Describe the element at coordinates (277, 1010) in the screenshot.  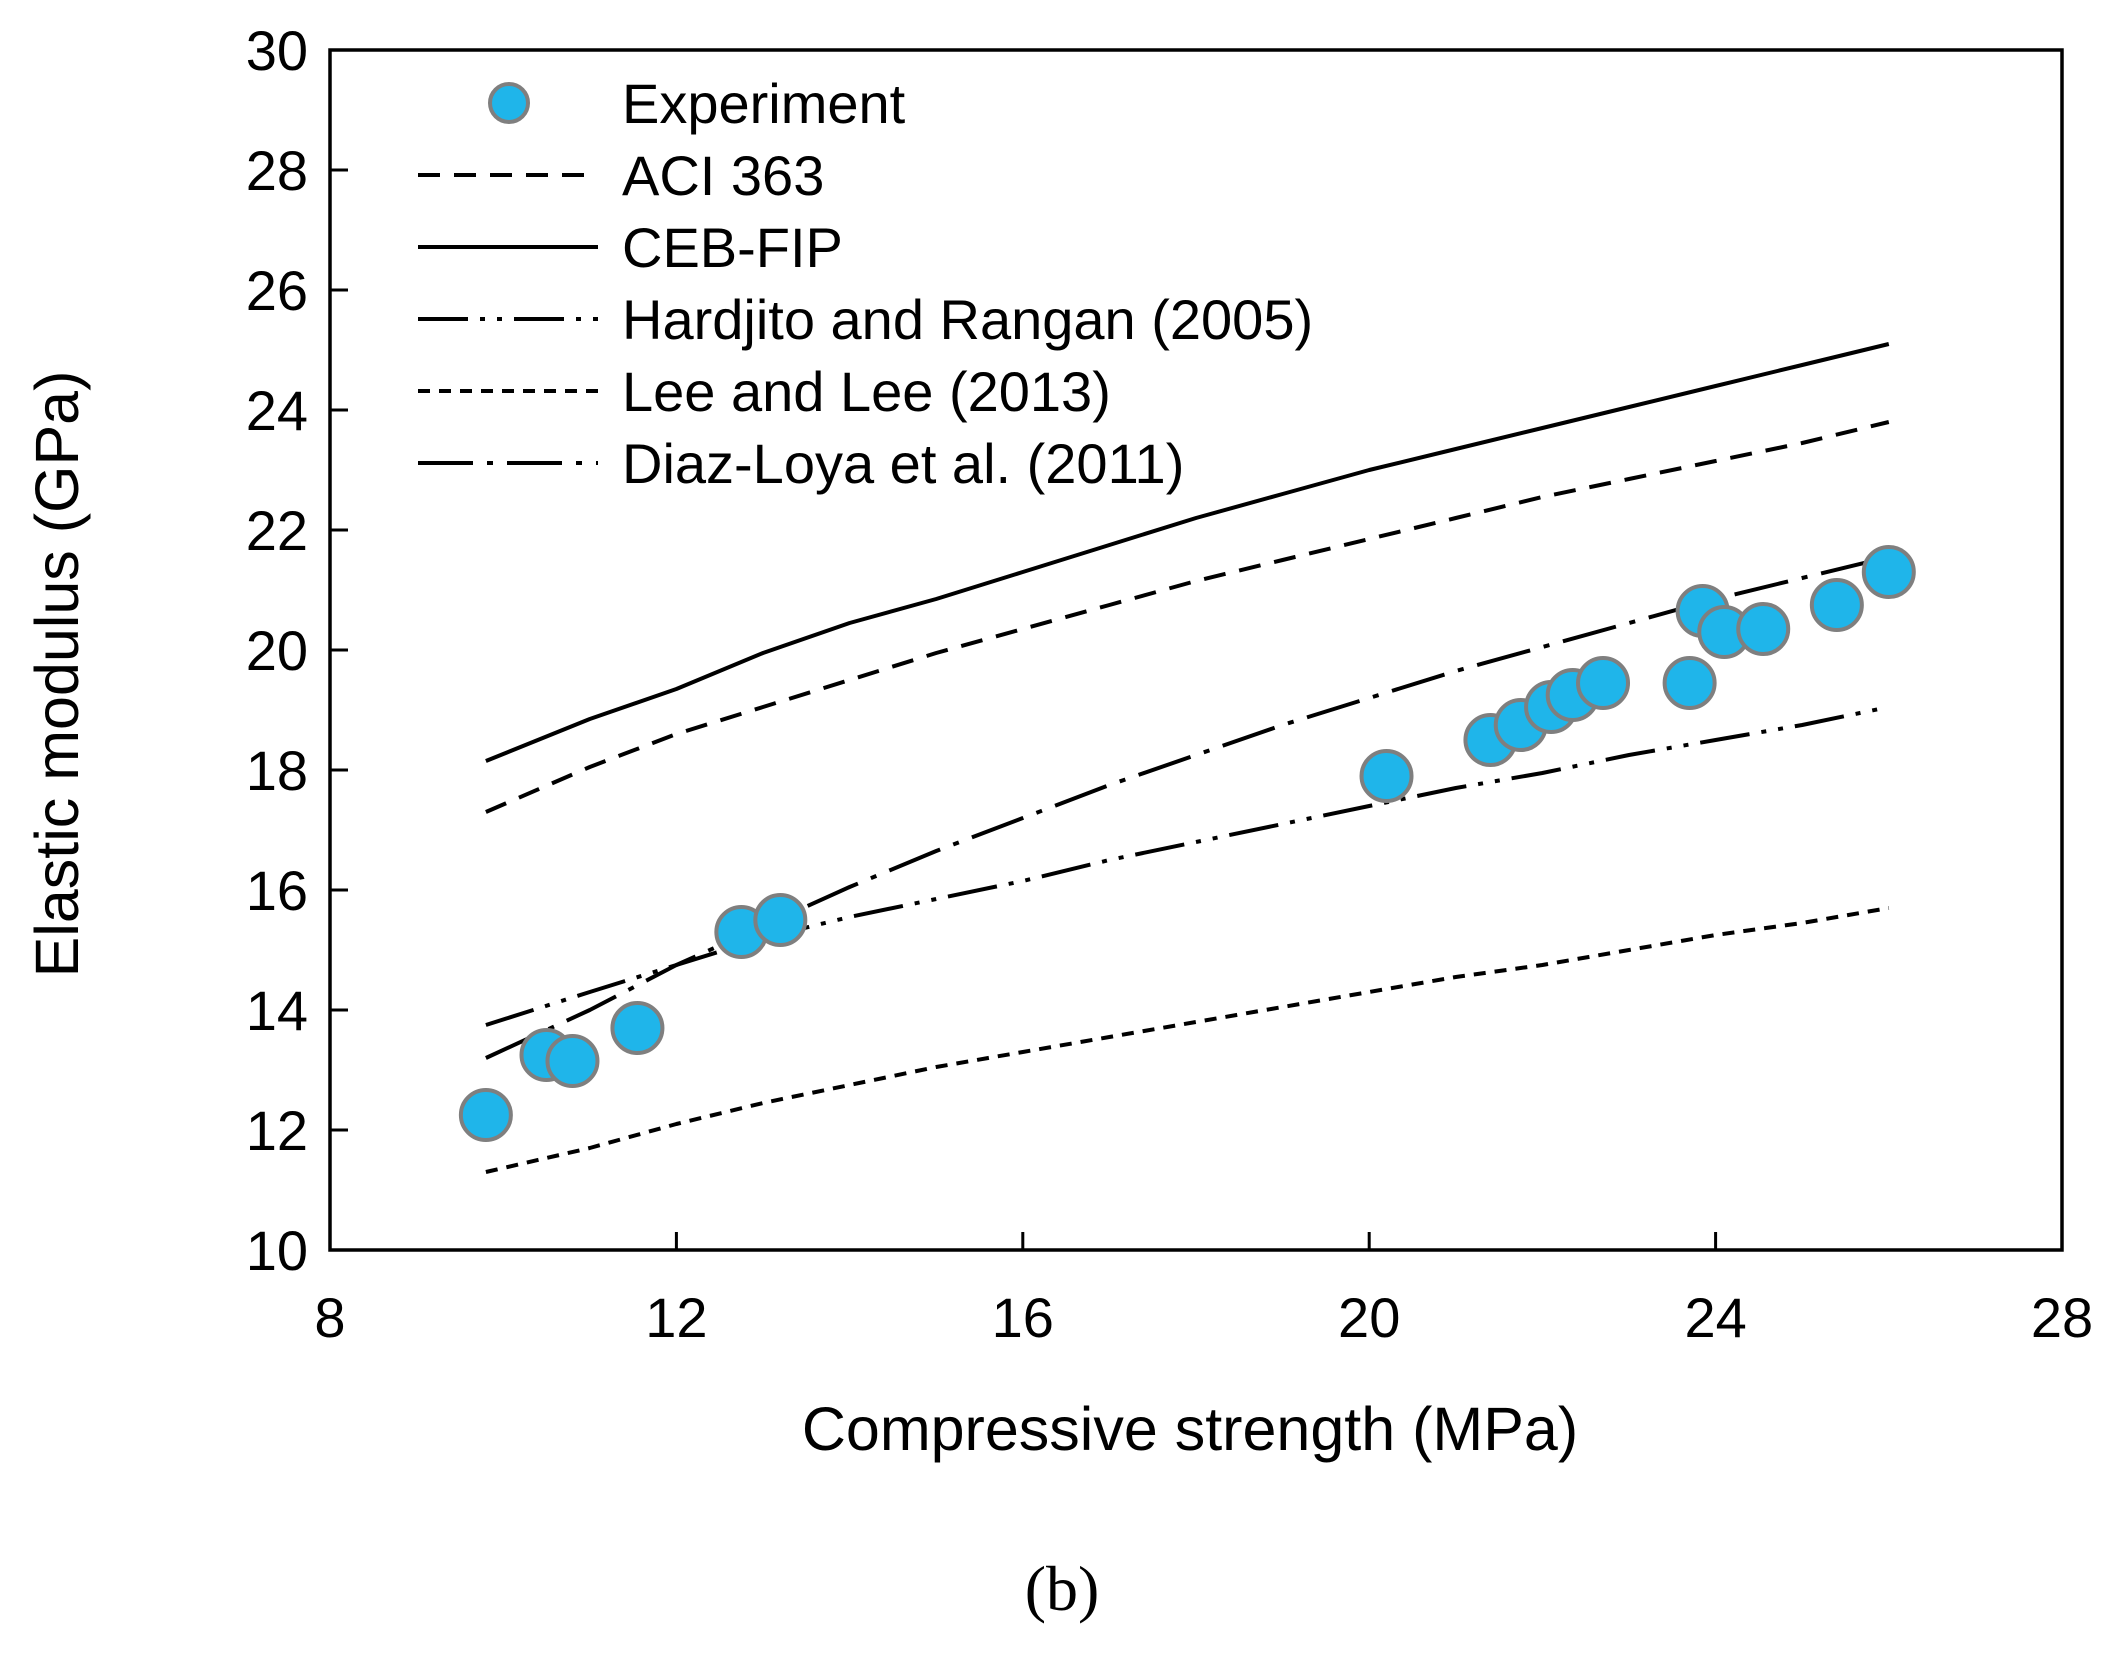
I see `y-tick-label: 14` at that location.